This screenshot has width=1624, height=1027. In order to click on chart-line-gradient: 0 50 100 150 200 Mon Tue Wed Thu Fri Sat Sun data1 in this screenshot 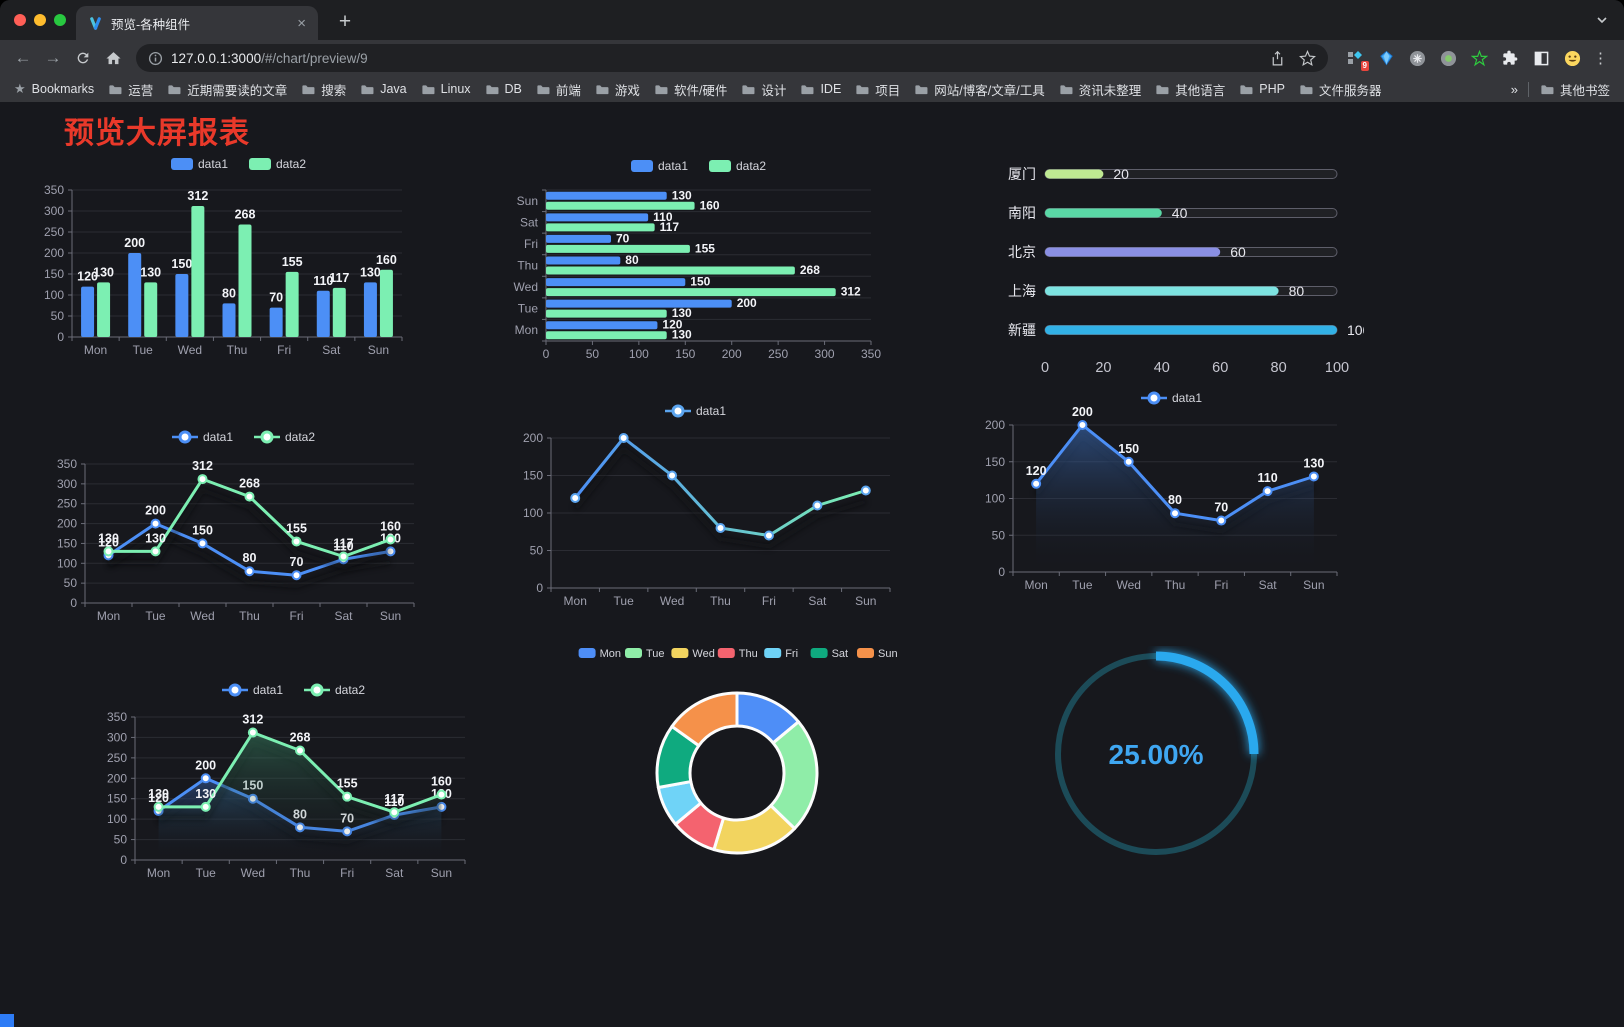, I will do `click(695, 507)`.